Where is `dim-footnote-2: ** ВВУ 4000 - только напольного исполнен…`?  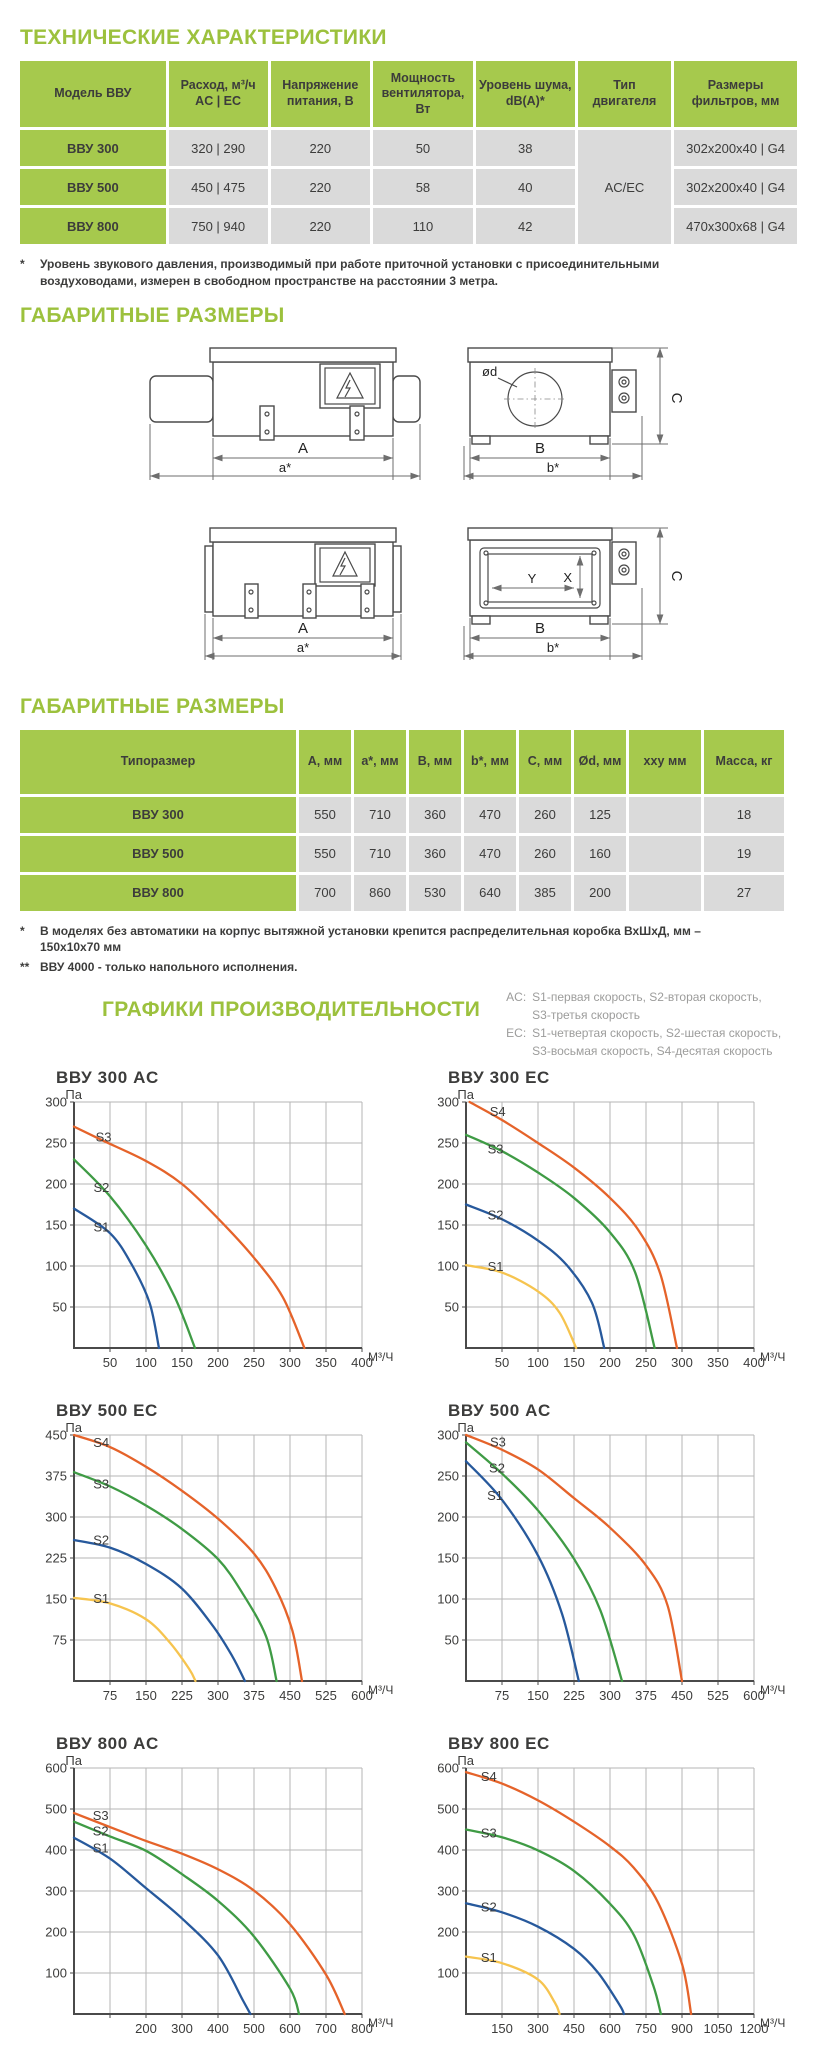
dim-footnote-2: ** ВВУ 4000 - только напольного исполнен… is located at coordinates (410, 967).